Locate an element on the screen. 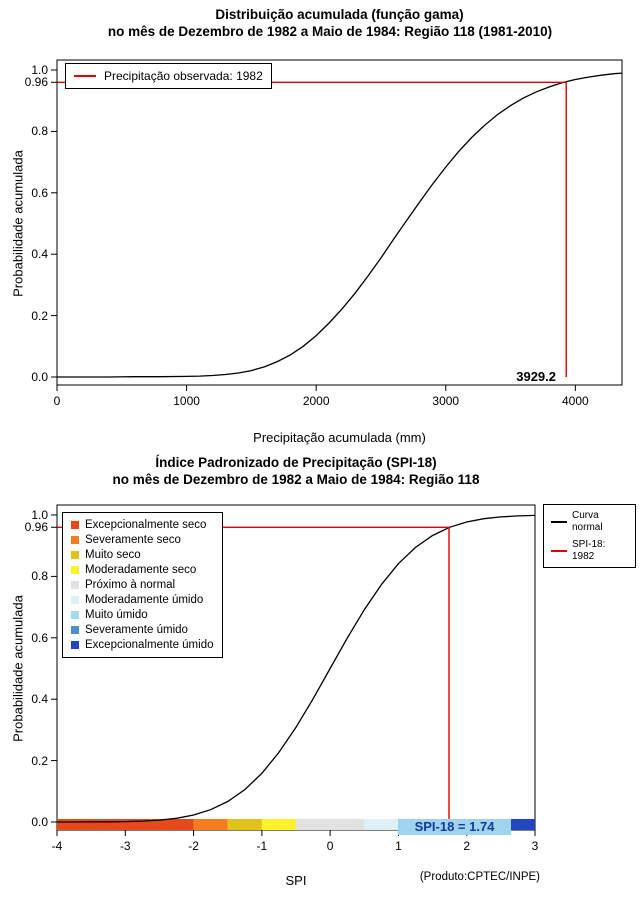 The width and height of the screenshot is (640, 900). gamma-xaxis-label: Precipitação acumulada (mm) is located at coordinates (339, 437).